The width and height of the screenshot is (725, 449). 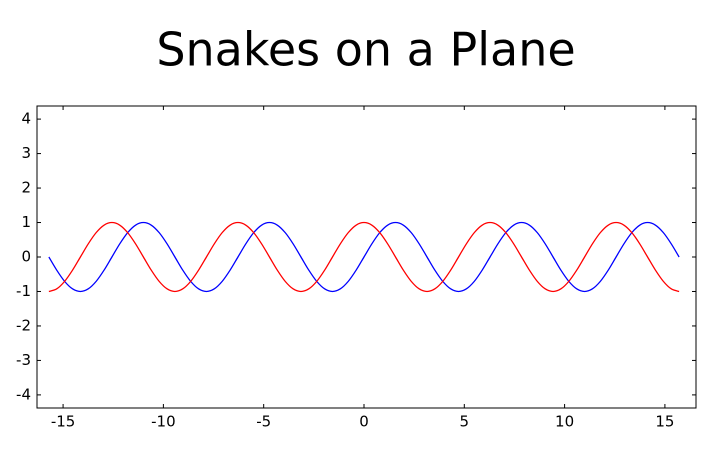 What do you see at coordinates (564, 422) in the screenshot?
I see `x-tick-label: 10` at bounding box center [564, 422].